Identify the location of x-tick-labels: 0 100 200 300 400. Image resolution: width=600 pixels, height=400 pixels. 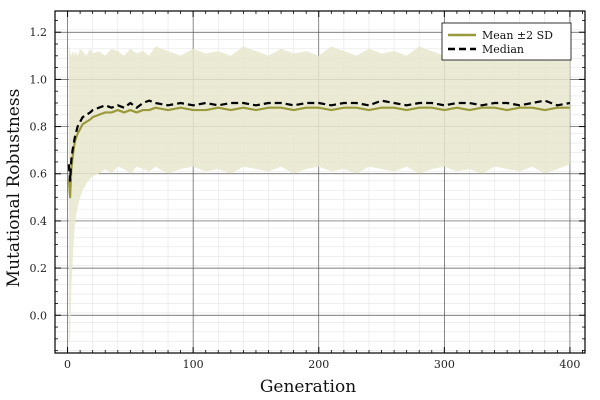
(322, 364).